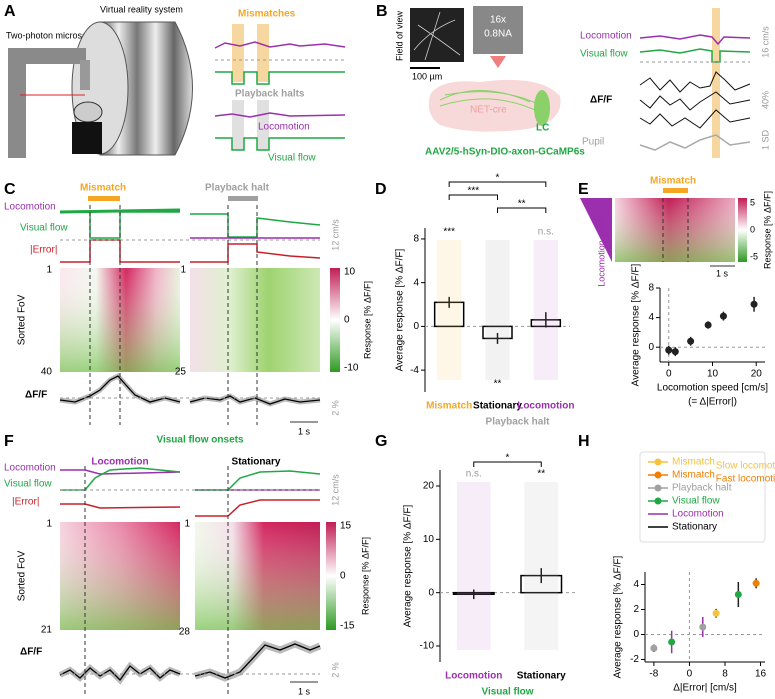  I want to click on legend-label: Visual flow, so click(696, 501).